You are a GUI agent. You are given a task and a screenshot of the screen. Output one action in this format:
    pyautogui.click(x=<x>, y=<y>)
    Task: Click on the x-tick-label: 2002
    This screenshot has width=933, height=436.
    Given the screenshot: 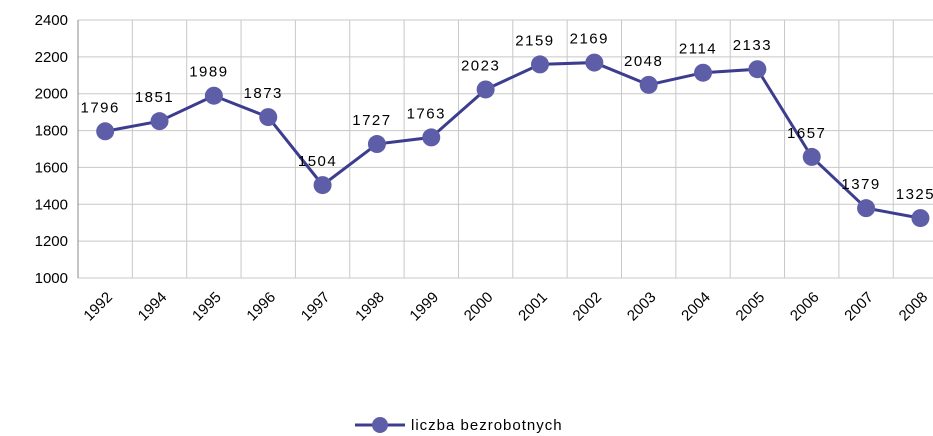 What is the action you would take?
    pyautogui.click(x=588, y=307)
    